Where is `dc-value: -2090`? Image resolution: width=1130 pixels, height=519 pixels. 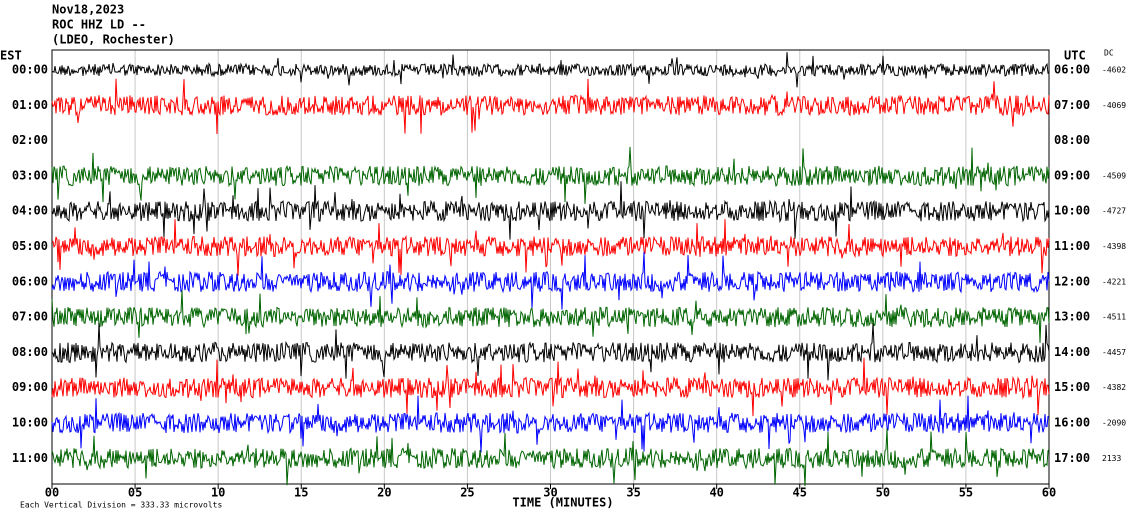
dc-value: -2090 is located at coordinates (1114, 423).